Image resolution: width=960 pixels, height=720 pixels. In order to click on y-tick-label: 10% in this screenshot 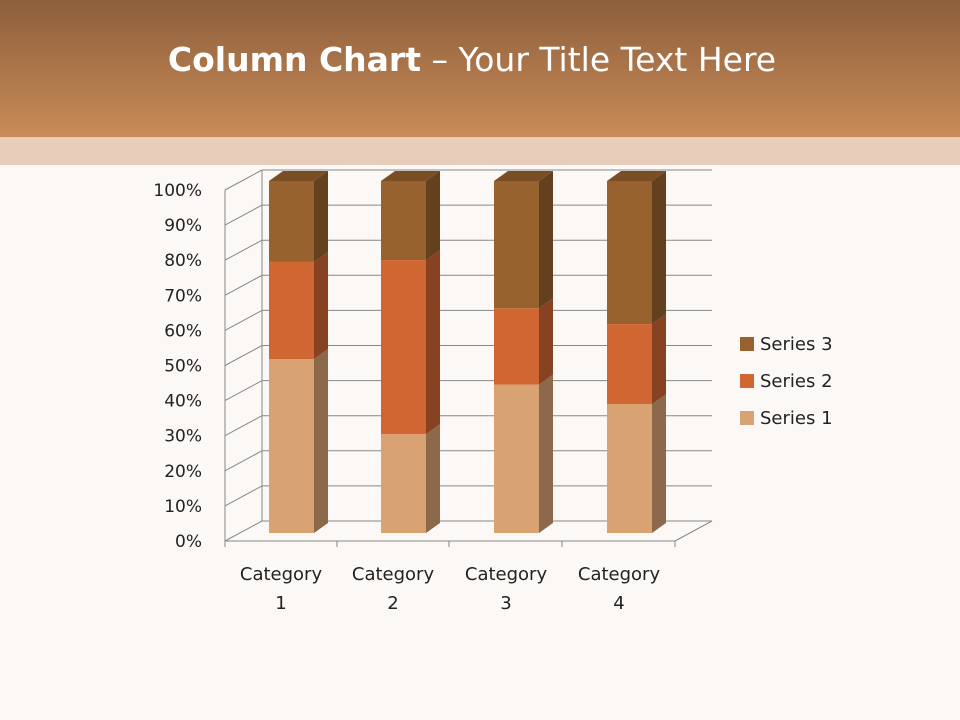, I will do `click(183, 507)`.